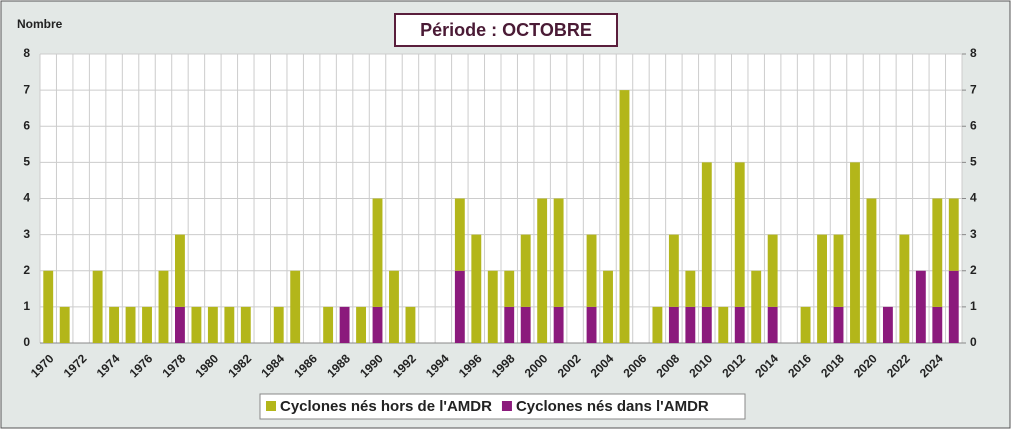 The image size is (1011, 429). I want to click on y-tick-label: 6, so click(26, 125).